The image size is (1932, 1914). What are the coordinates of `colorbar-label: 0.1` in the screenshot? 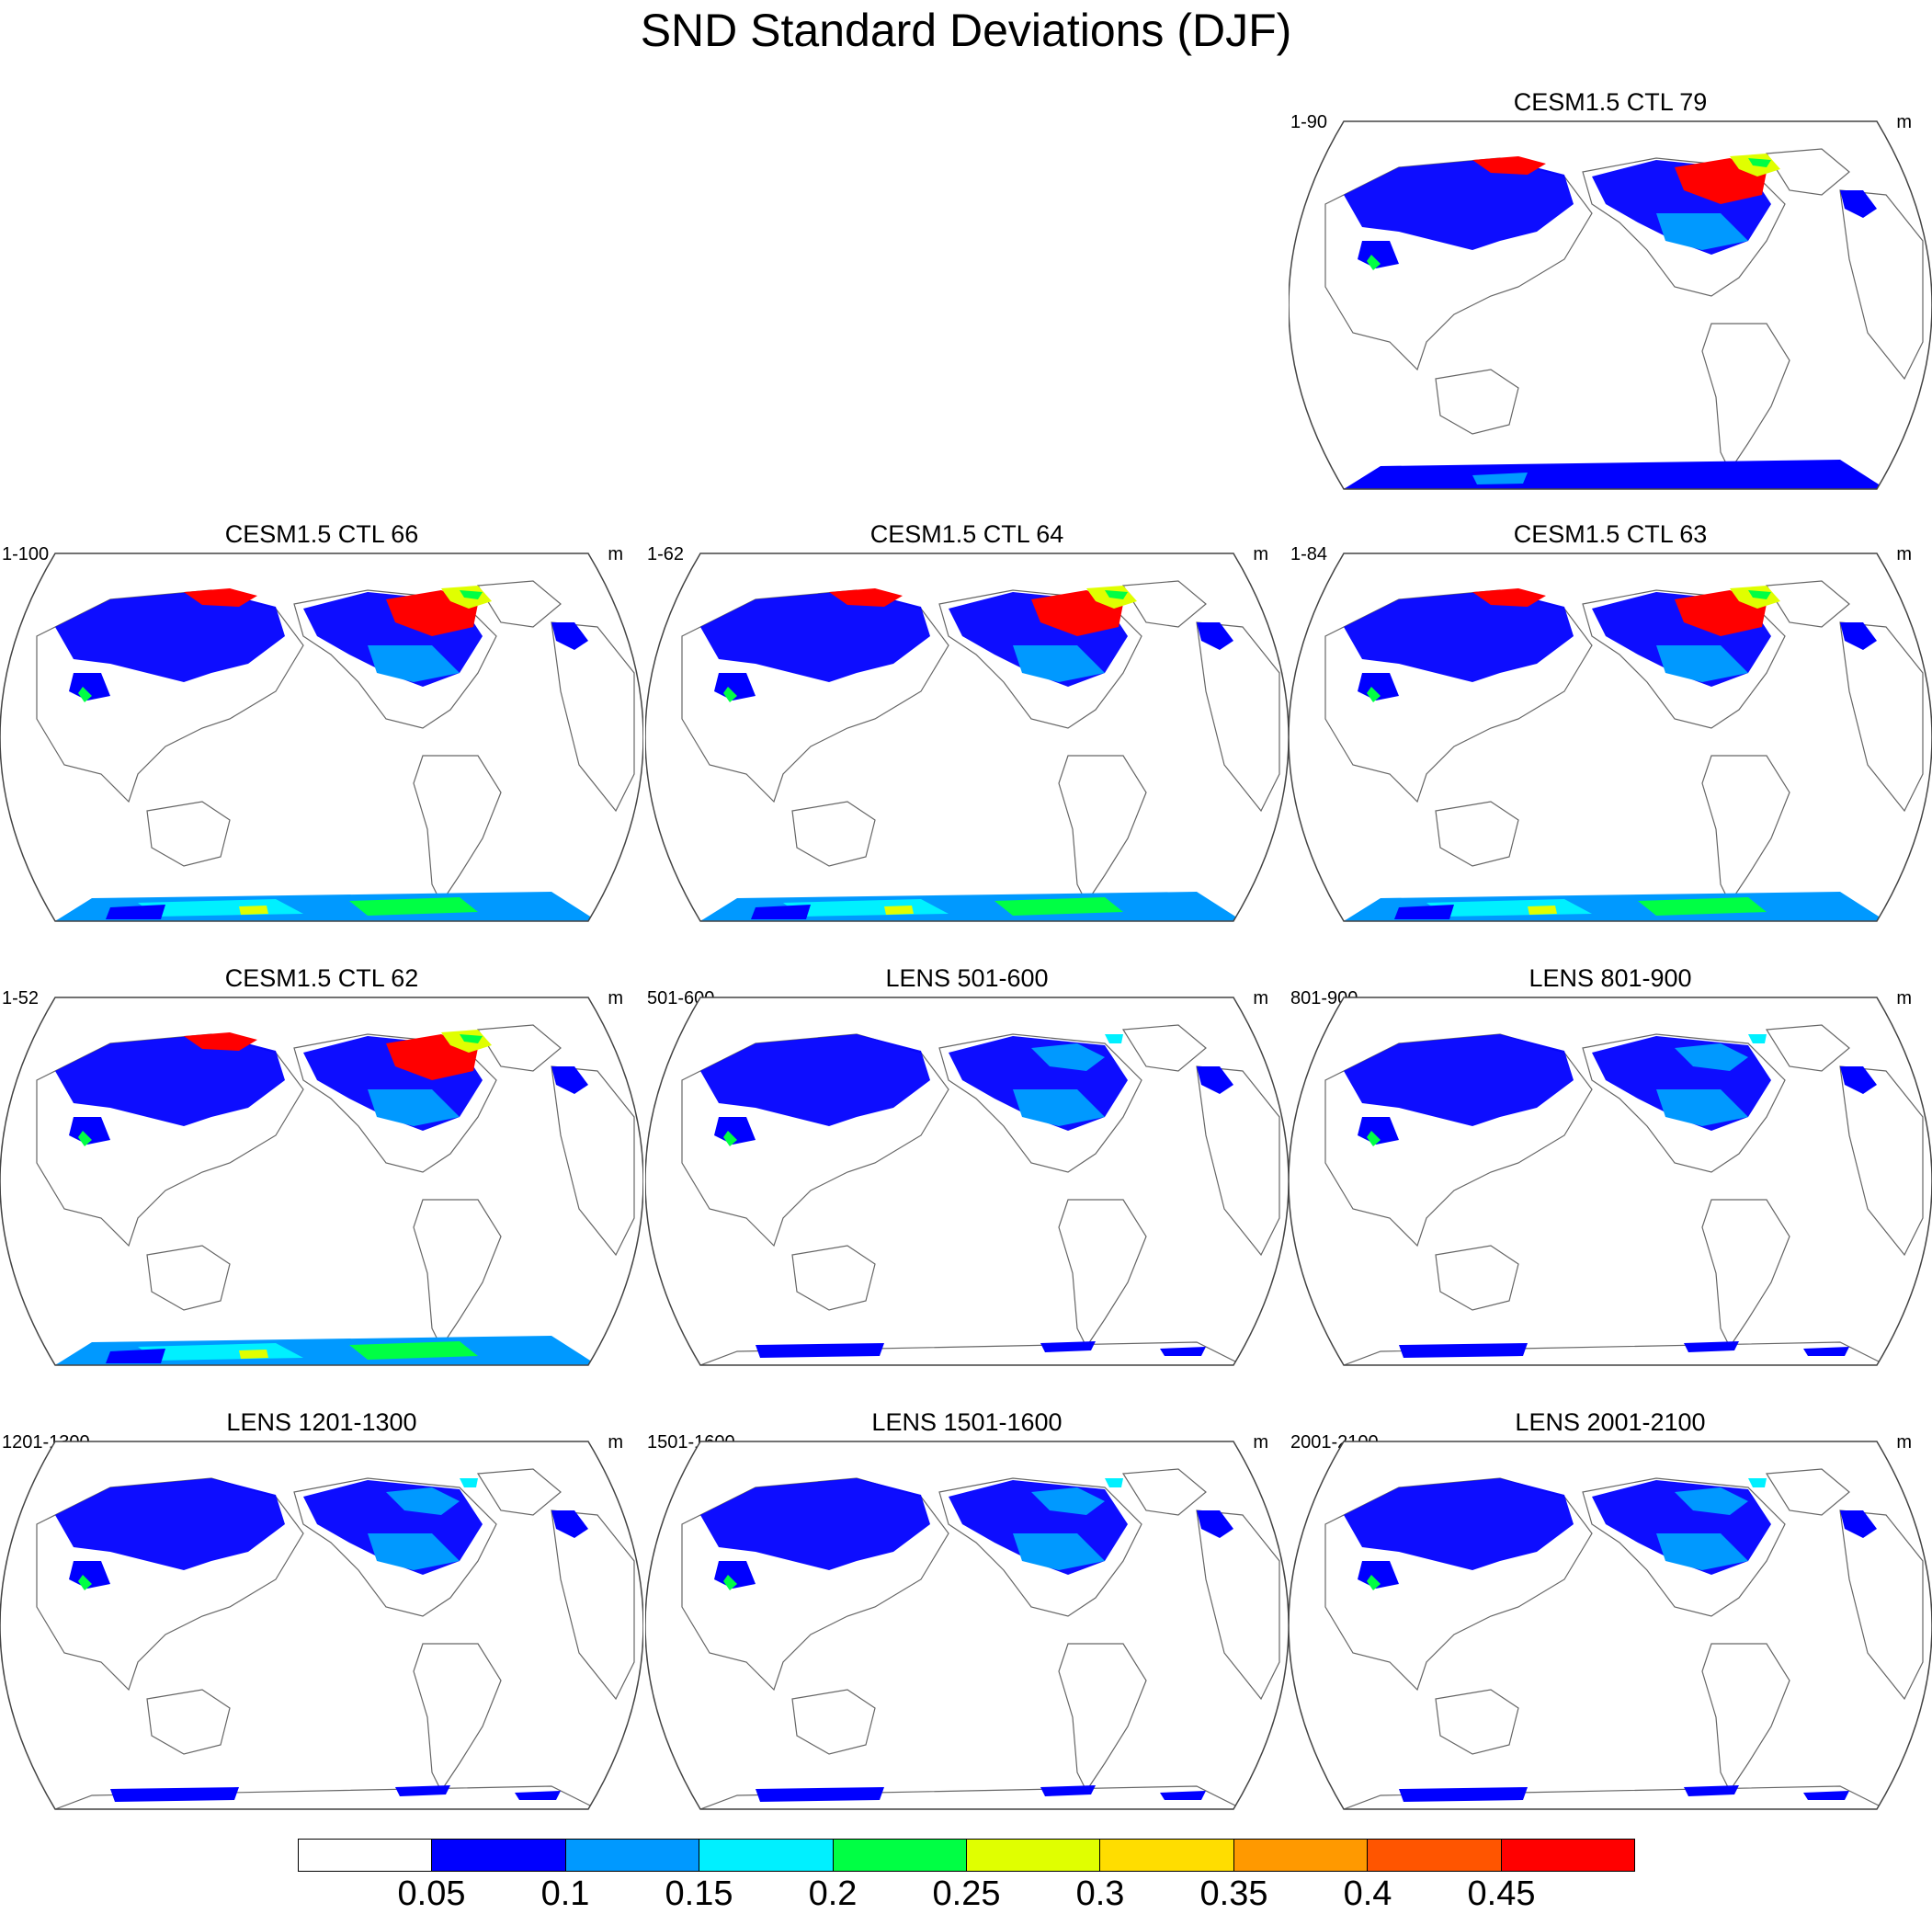 It's located at (565, 1893).